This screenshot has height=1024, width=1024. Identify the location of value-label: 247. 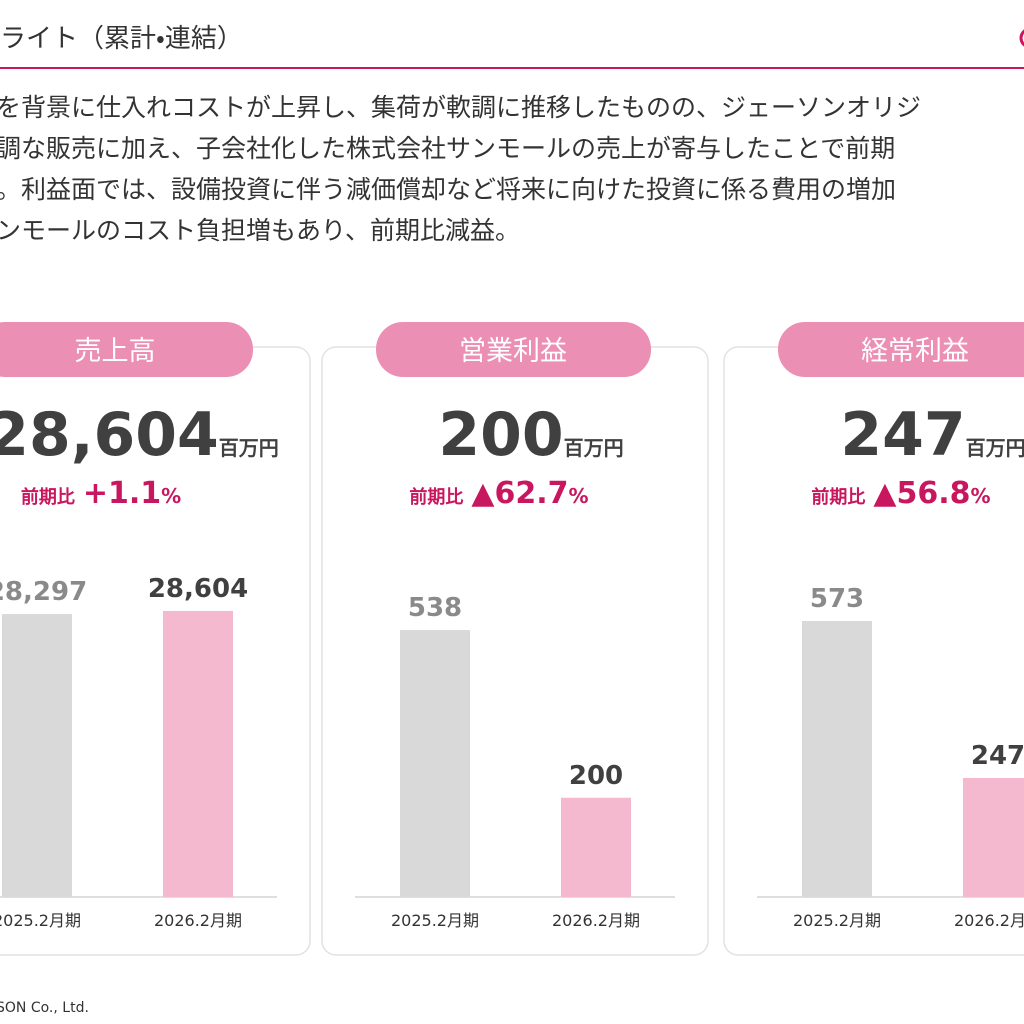
(997, 756).